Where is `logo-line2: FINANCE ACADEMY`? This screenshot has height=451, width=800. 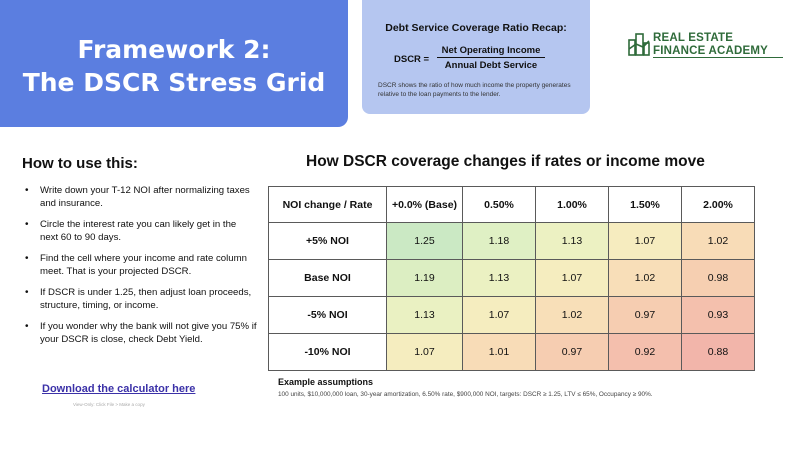 logo-line2: FINANCE ACADEMY is located at coordinates (711, 50).